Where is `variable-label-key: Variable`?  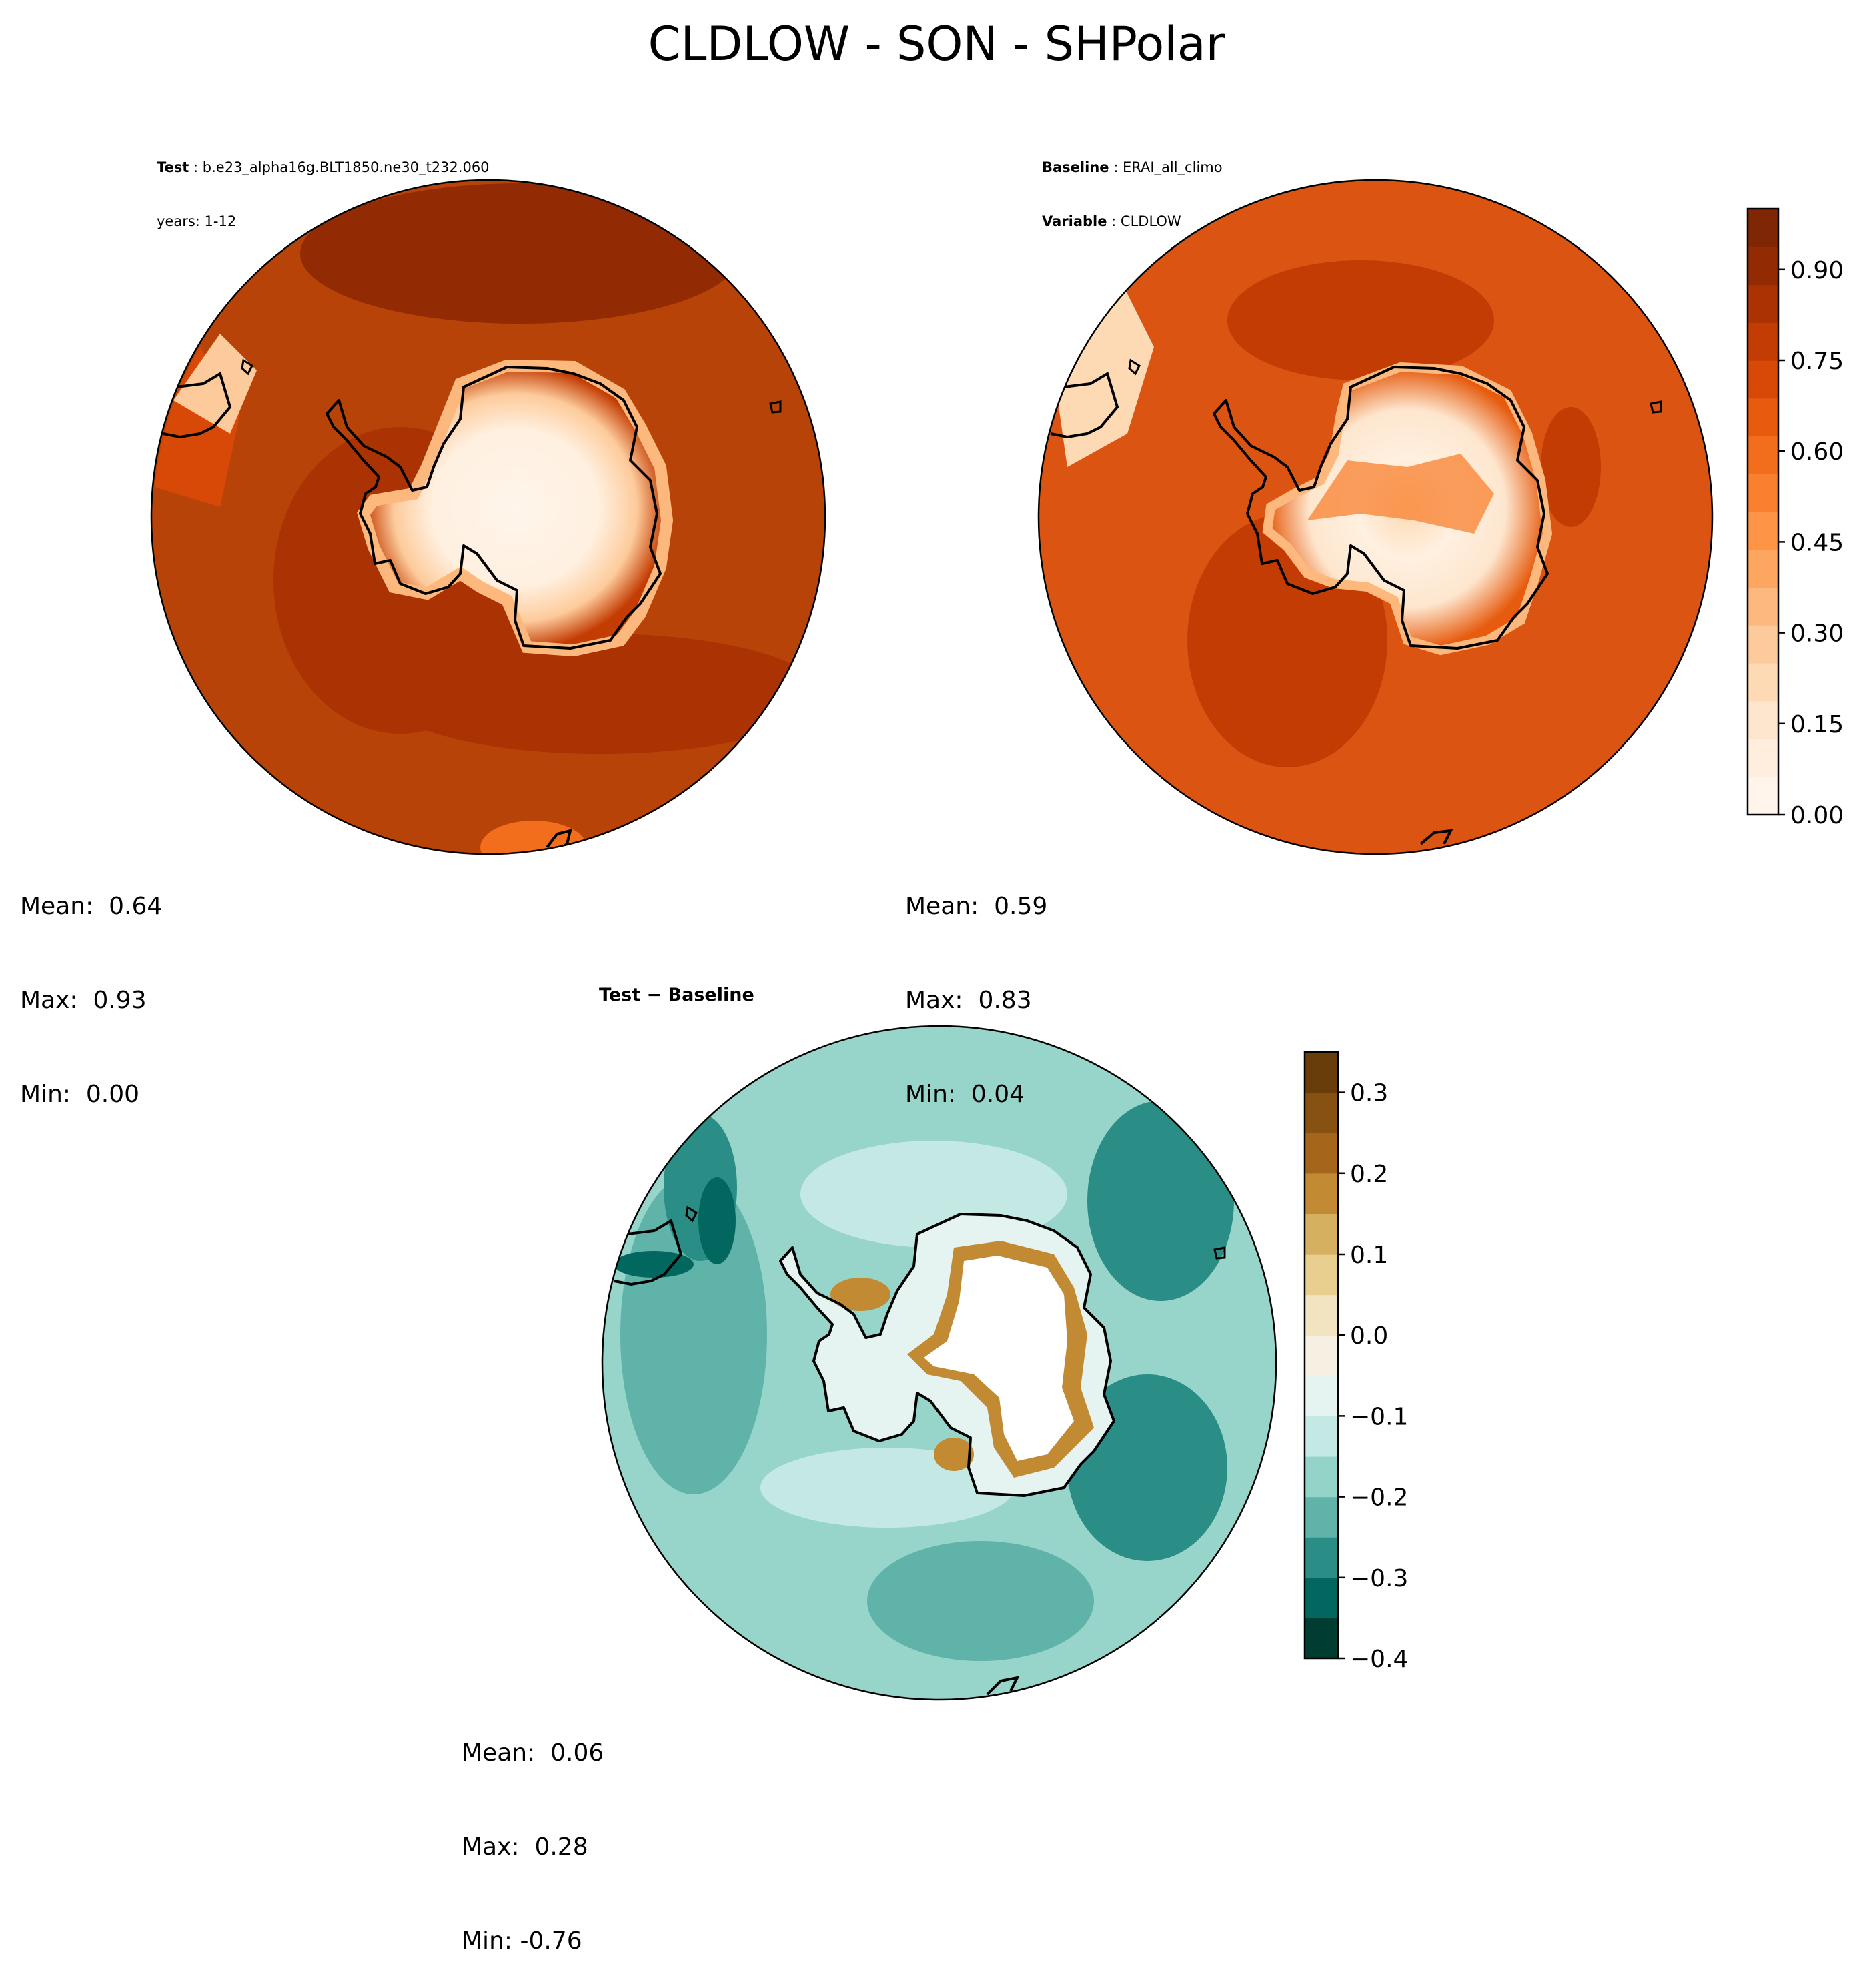 variable-label-key: Variable is located at coordinates (1074, 221).